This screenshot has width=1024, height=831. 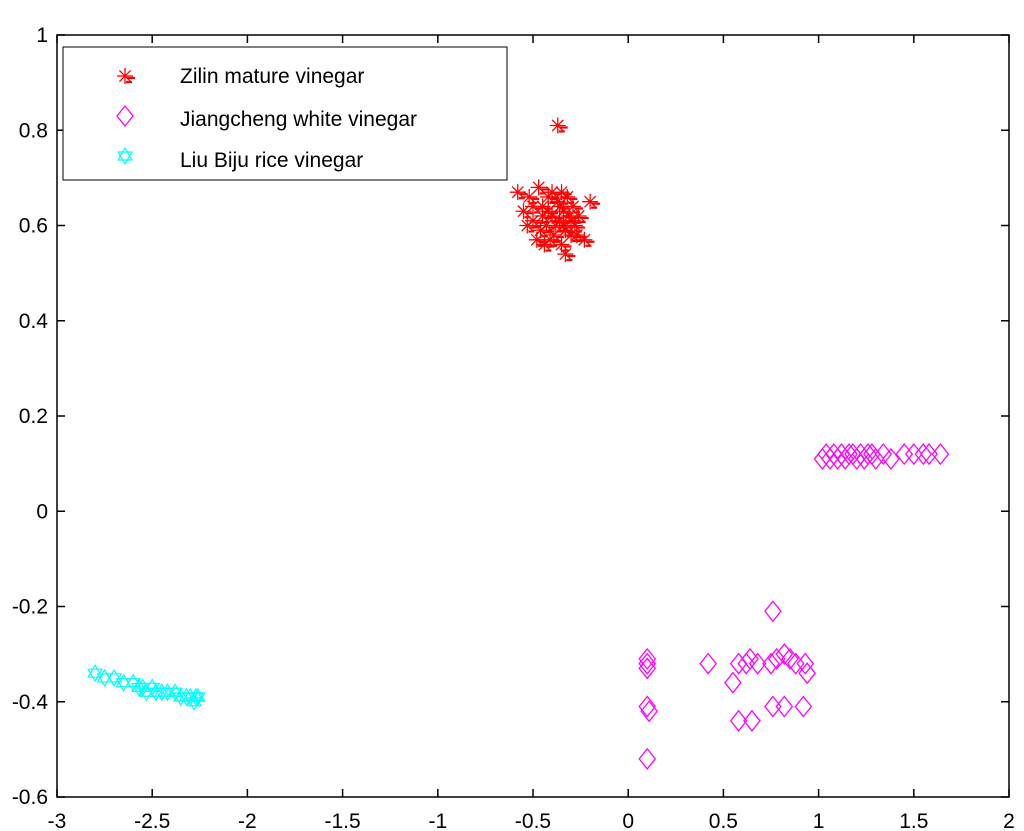 I want to click on y-tick-label: 0, so click(x=42, y=511).